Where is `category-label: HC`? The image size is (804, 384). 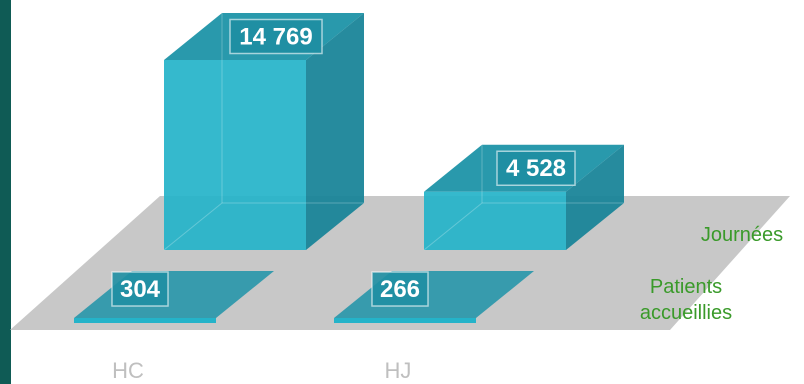 category-label: HC is located at coordinates (128, 370).